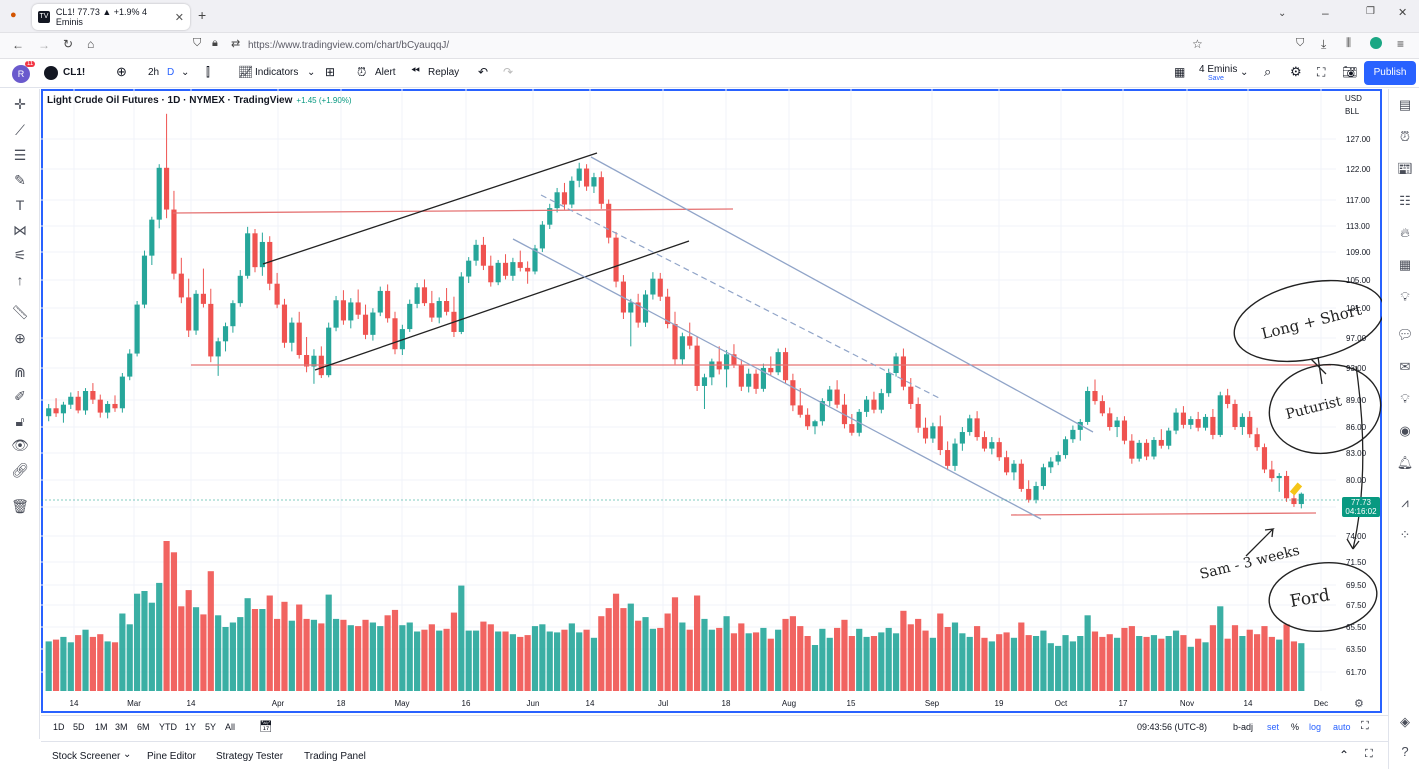 Image resolution: width=1419 pixels, height=769 pixels. What do you see at coordinates (20, 312) in the screenshot?
I see `ruler-icon: 📏︎` at bounding box center [20, 312].